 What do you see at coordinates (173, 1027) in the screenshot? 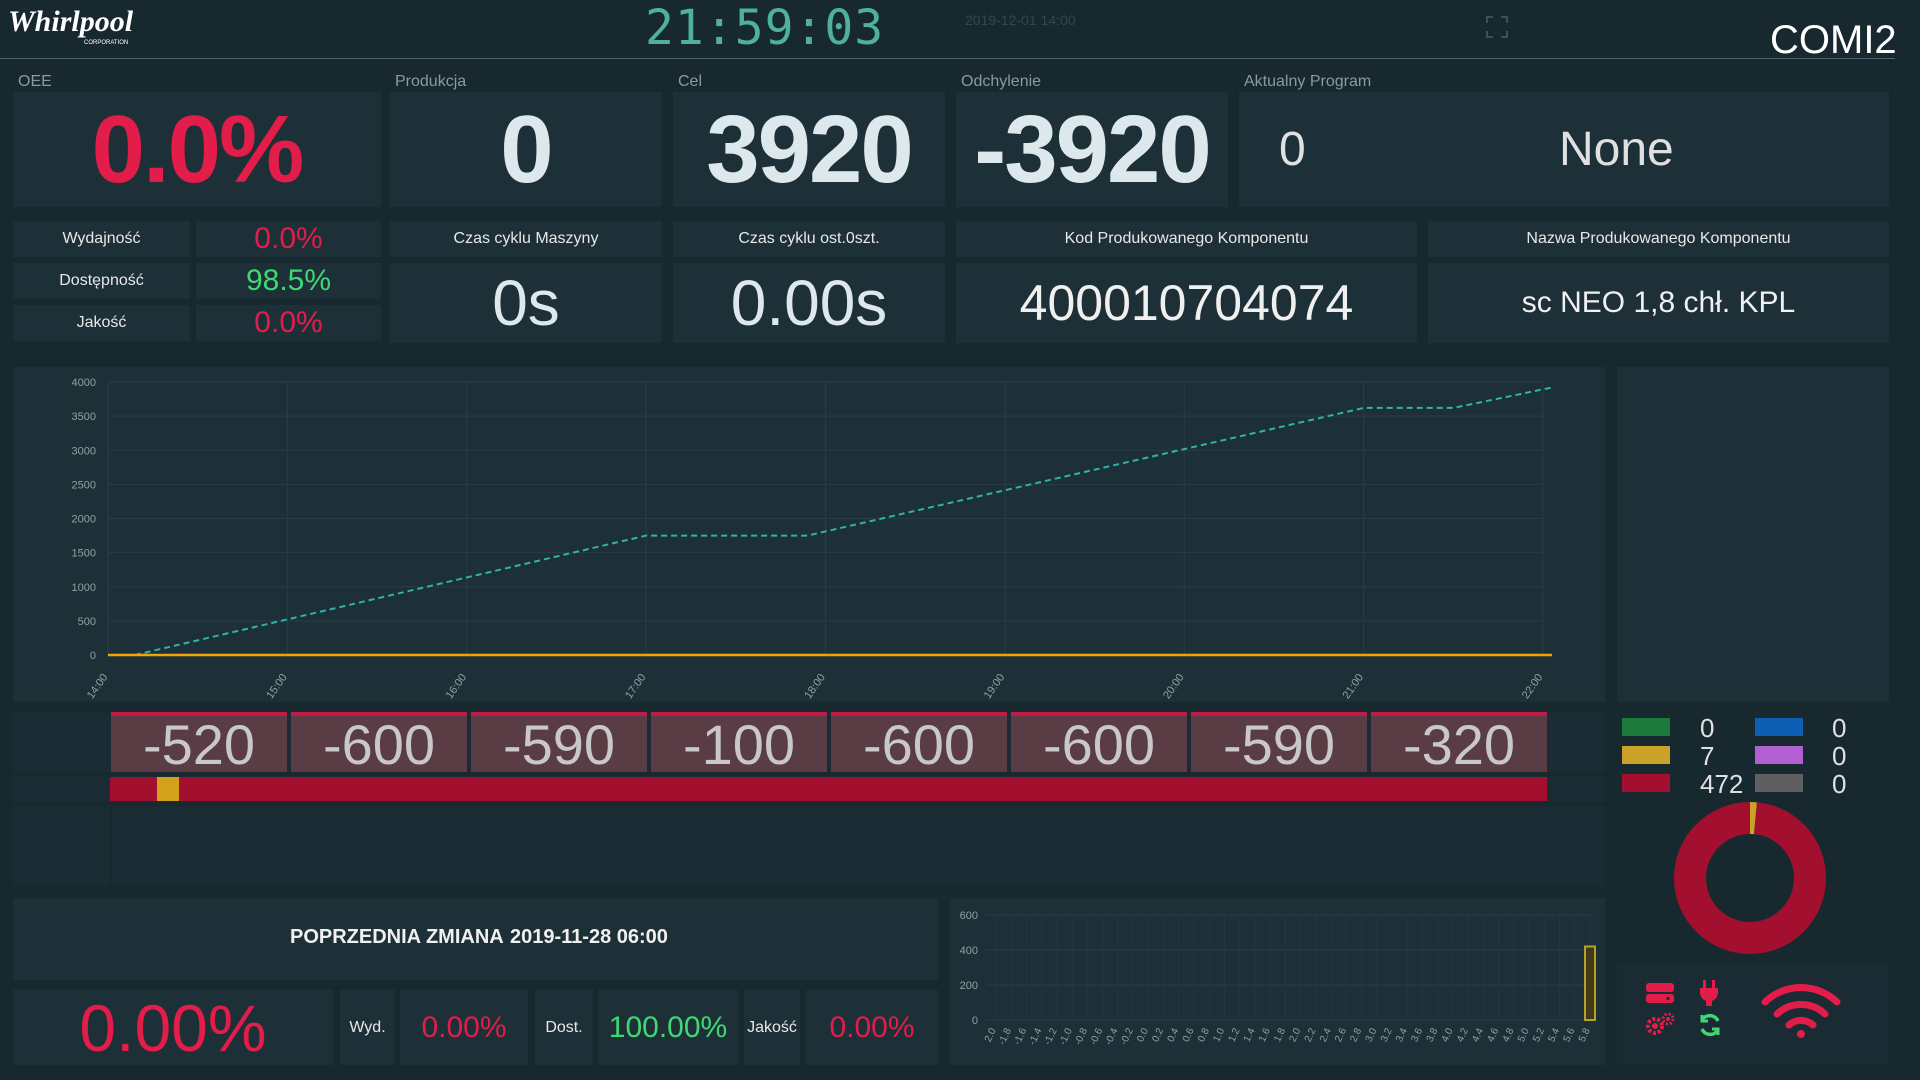
I see `previous-oee-value: 0.00%` at bounding box center [173, 1027].